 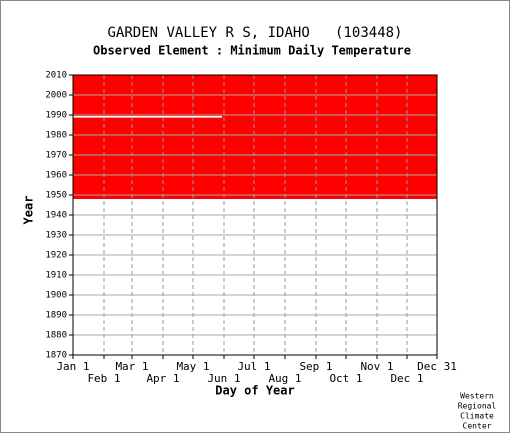 I want to click on credit: Climate, so click(x=477, y=416).